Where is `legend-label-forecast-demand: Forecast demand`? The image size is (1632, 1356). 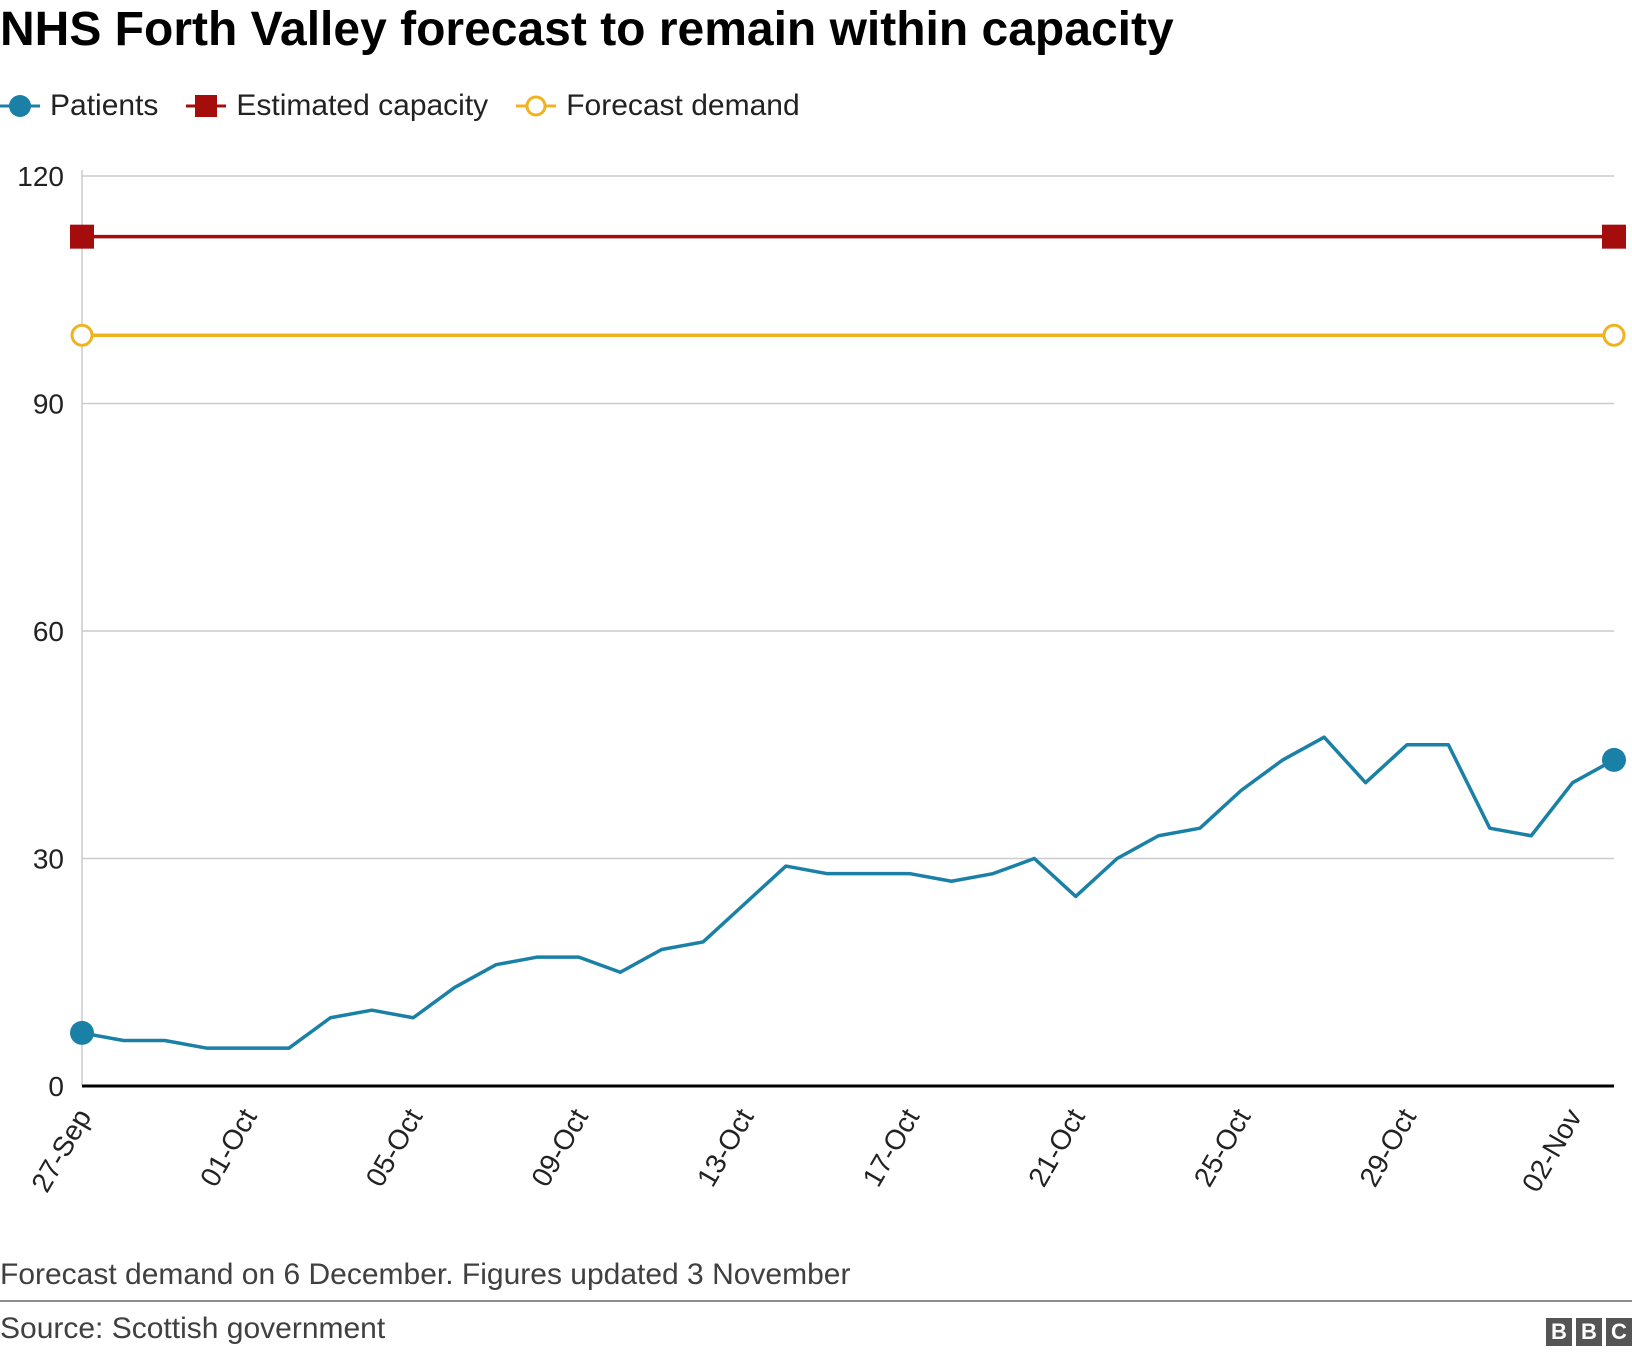
legend-label-forecast-demand: Forecast demand is located at coordinates (683, 105).